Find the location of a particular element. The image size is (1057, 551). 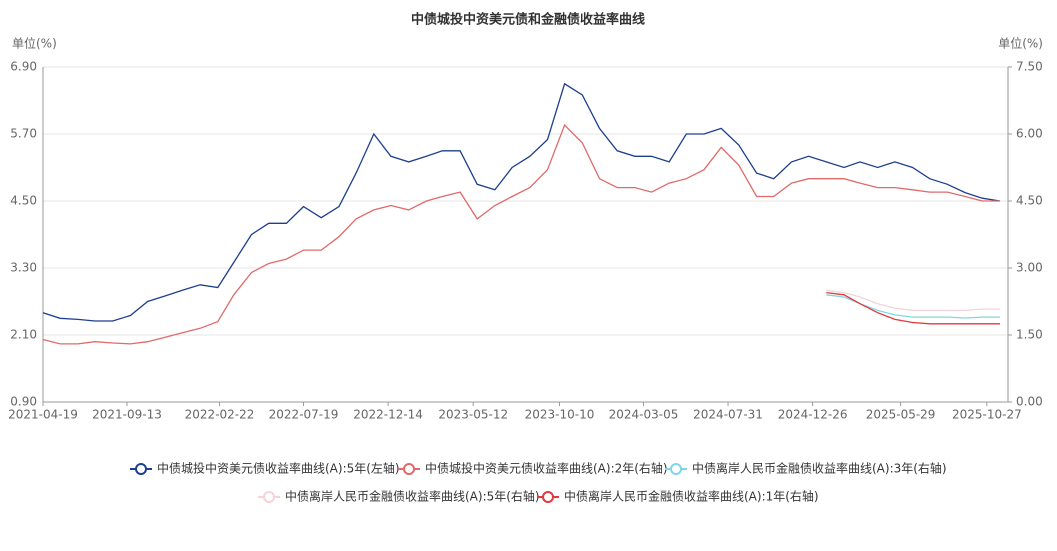

y2-tick-label: 3.00 is located at coordinates (1029, 268).